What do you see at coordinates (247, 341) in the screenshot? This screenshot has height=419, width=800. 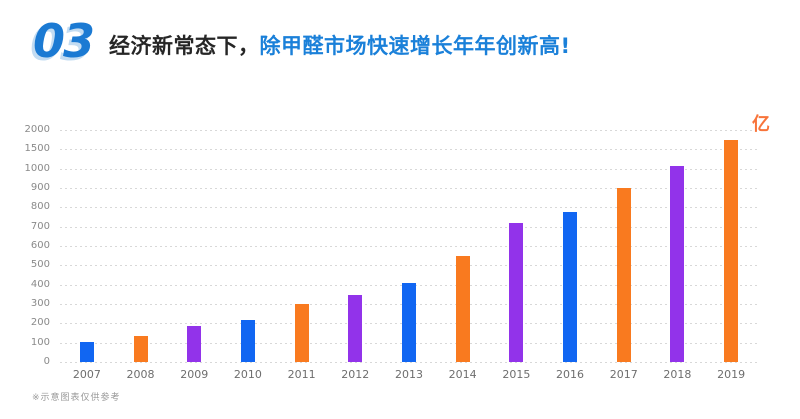 I see `bar-2010` at bounding box center [247, 341].